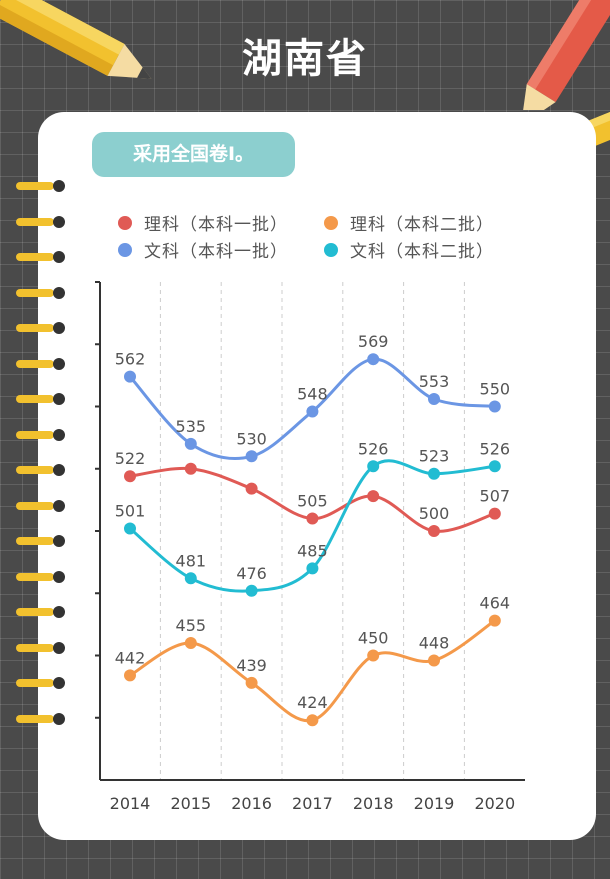 This screenshot has width=610, height=879. What do you see at coordinates (494, 803) in the screenshot?
I see `x-tick-label: 2020` at bounding box center [494, 803].